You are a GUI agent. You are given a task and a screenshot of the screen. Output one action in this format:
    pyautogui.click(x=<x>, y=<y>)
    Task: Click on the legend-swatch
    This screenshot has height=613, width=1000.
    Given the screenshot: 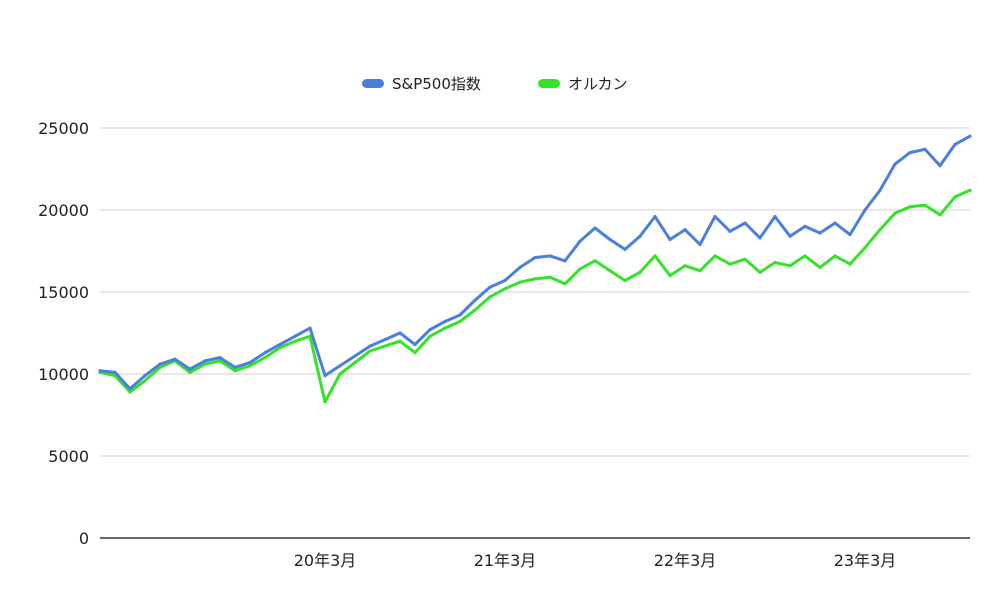 What is the action you would take?
    pyautogui.click(x=373, y=83)
    